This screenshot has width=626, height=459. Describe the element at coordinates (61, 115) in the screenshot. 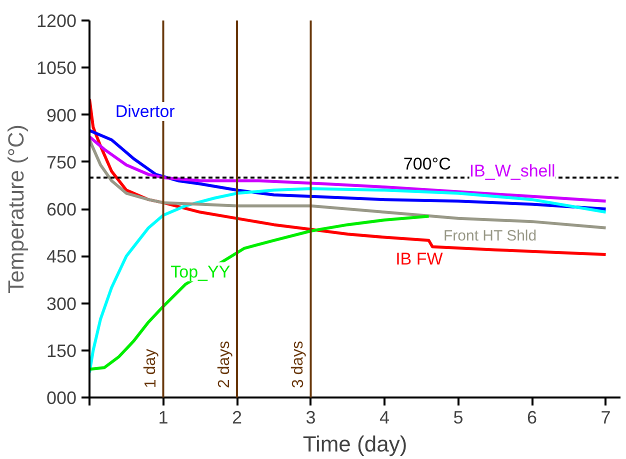

I see `y-tick-label: 900` at that location.